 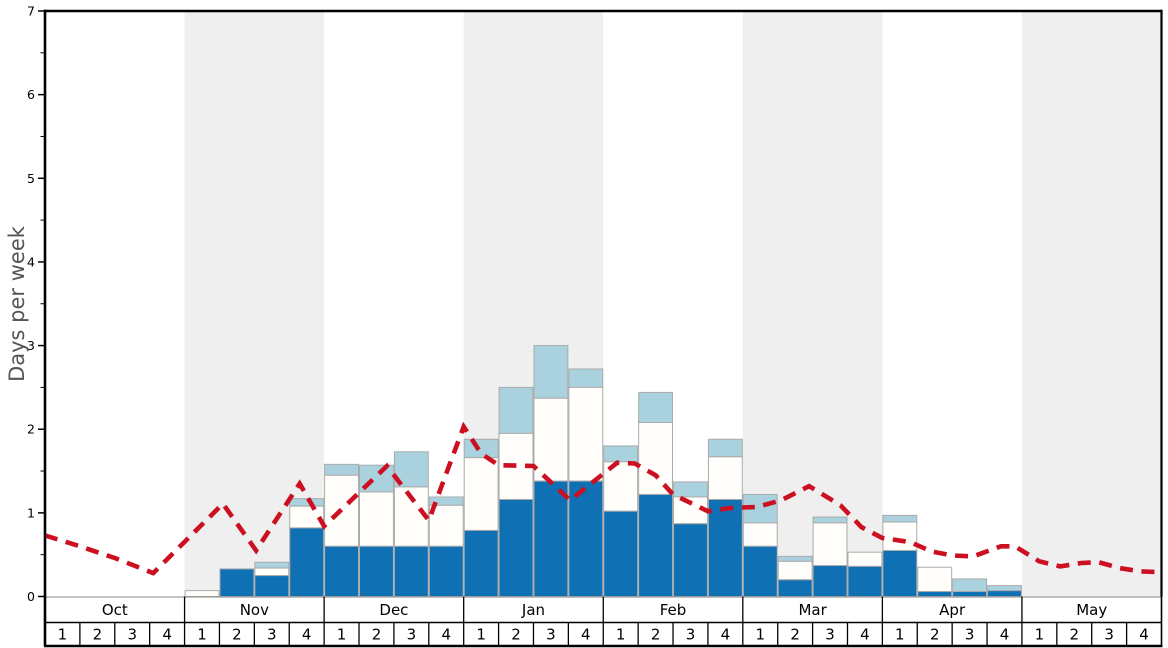 What do you see at coordinates (31, 261) in the screenshot?
I see `y-tick-label: 4` at bounding box center [31, 261].